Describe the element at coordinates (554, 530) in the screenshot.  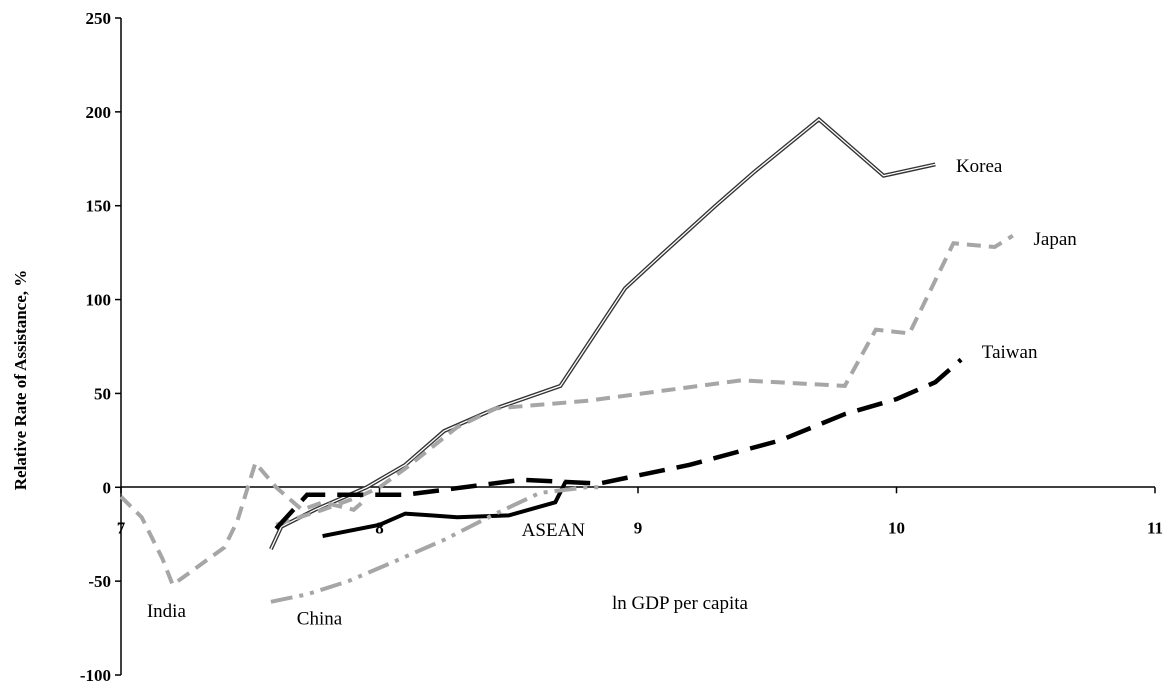
I see `label-asean: ASEAN` at that location.